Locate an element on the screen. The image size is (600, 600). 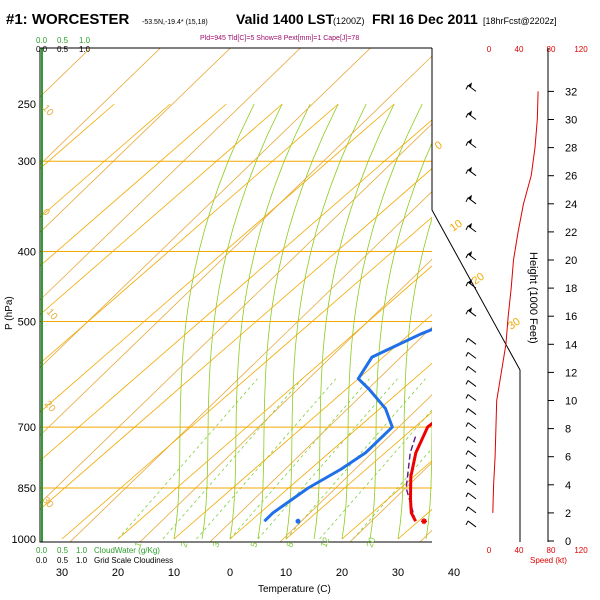
dry-adiabat-label: 0 is located at coordinates (46, 213).